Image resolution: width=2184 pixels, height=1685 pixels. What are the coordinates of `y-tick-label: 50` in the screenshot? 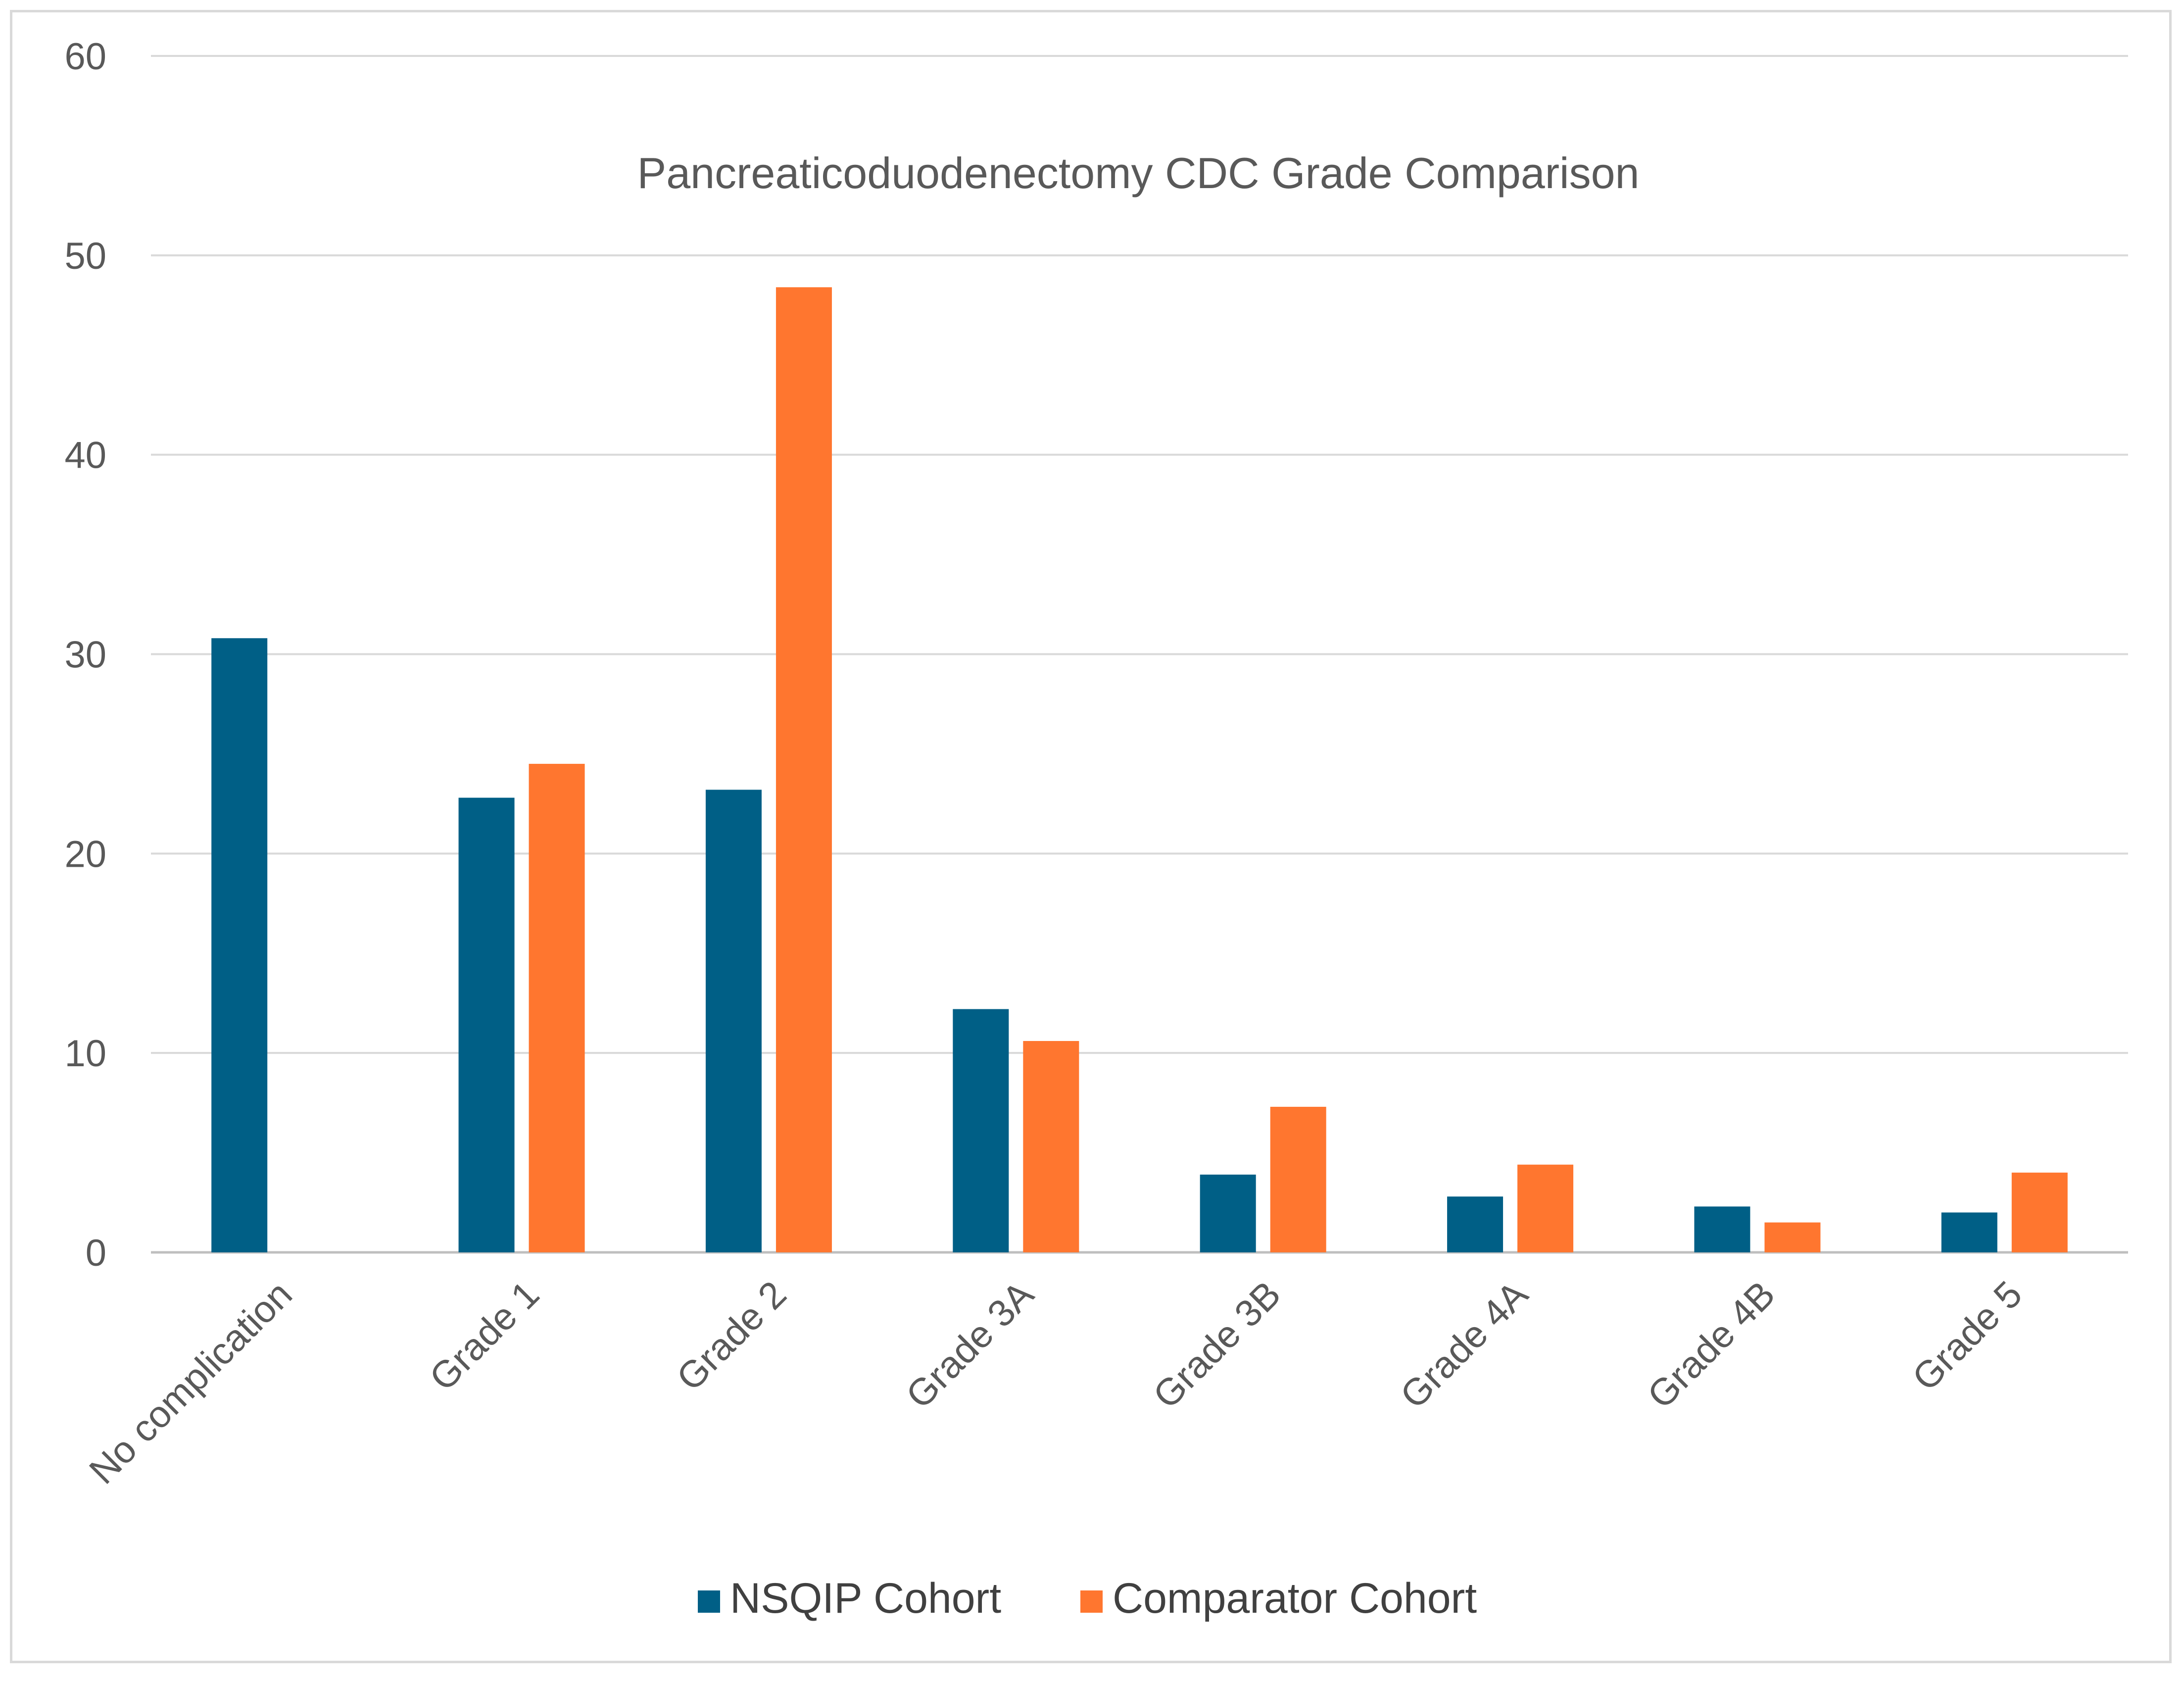 It's located at (85, 256).